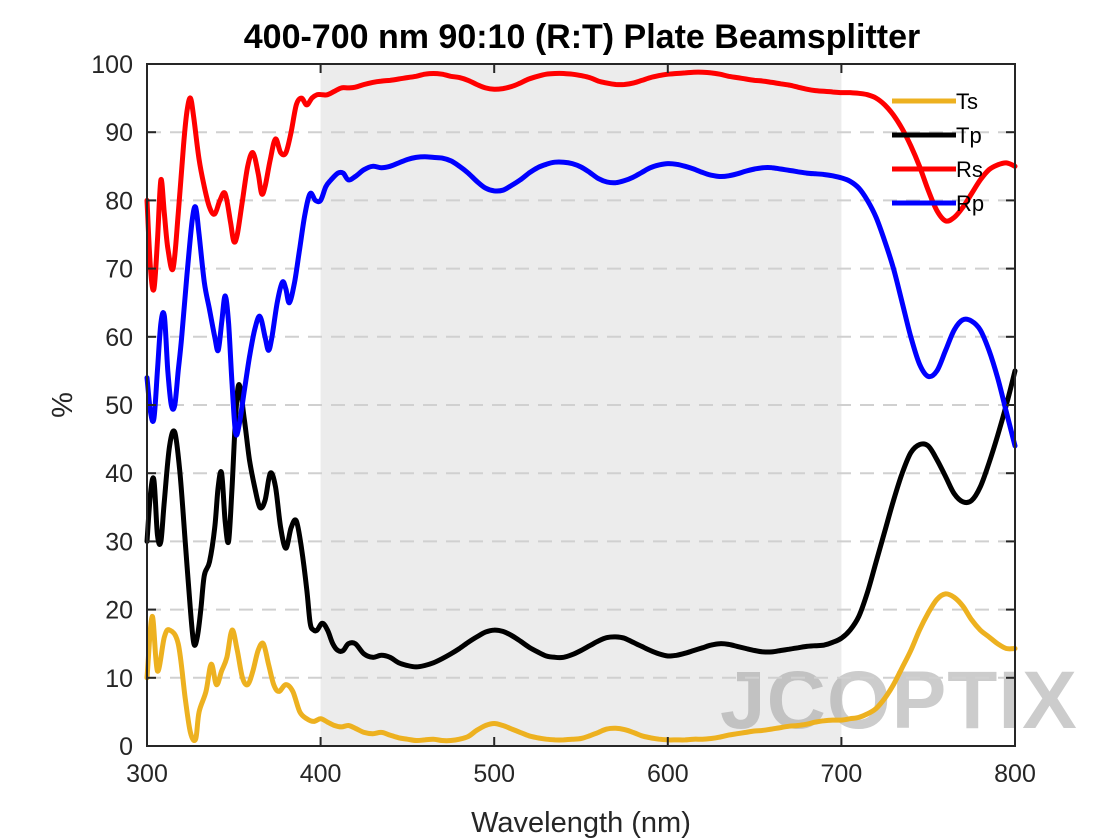 This screenshot has height=840, width=1120. I want to click on legend-label-rs: Rs, so click(969, 169).